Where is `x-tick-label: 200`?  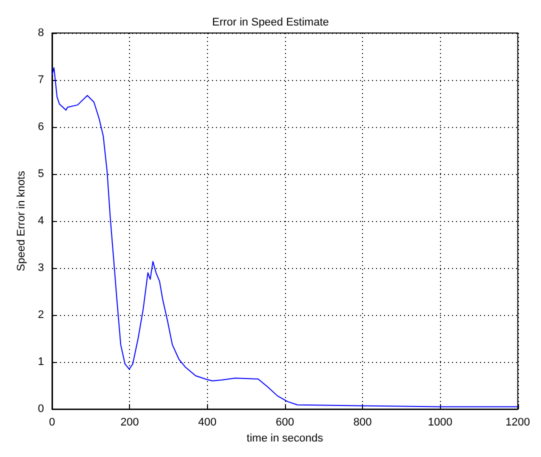
x-tick-label: 200 is located at coordinates (129, 422).